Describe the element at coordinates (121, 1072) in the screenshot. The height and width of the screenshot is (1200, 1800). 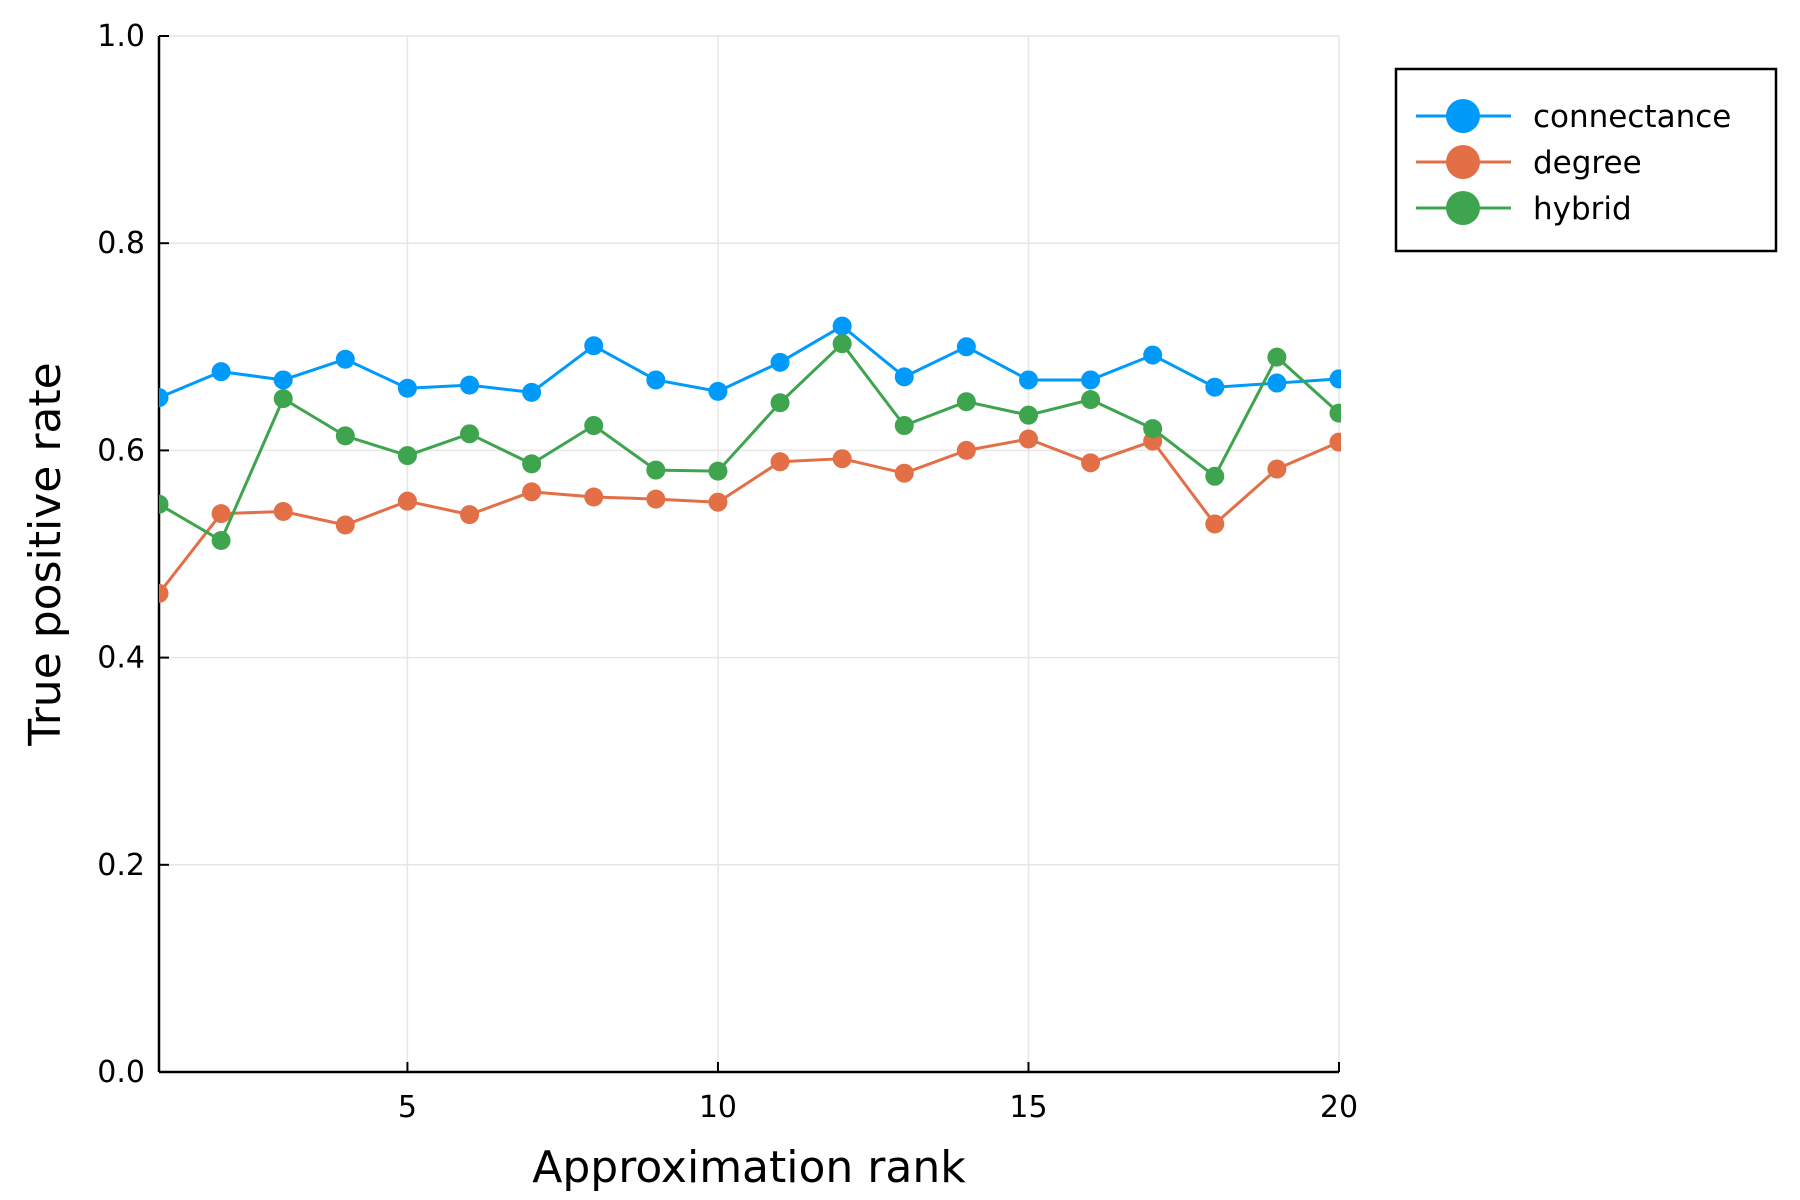
I see `y-tick-label: 0.0` at that location.